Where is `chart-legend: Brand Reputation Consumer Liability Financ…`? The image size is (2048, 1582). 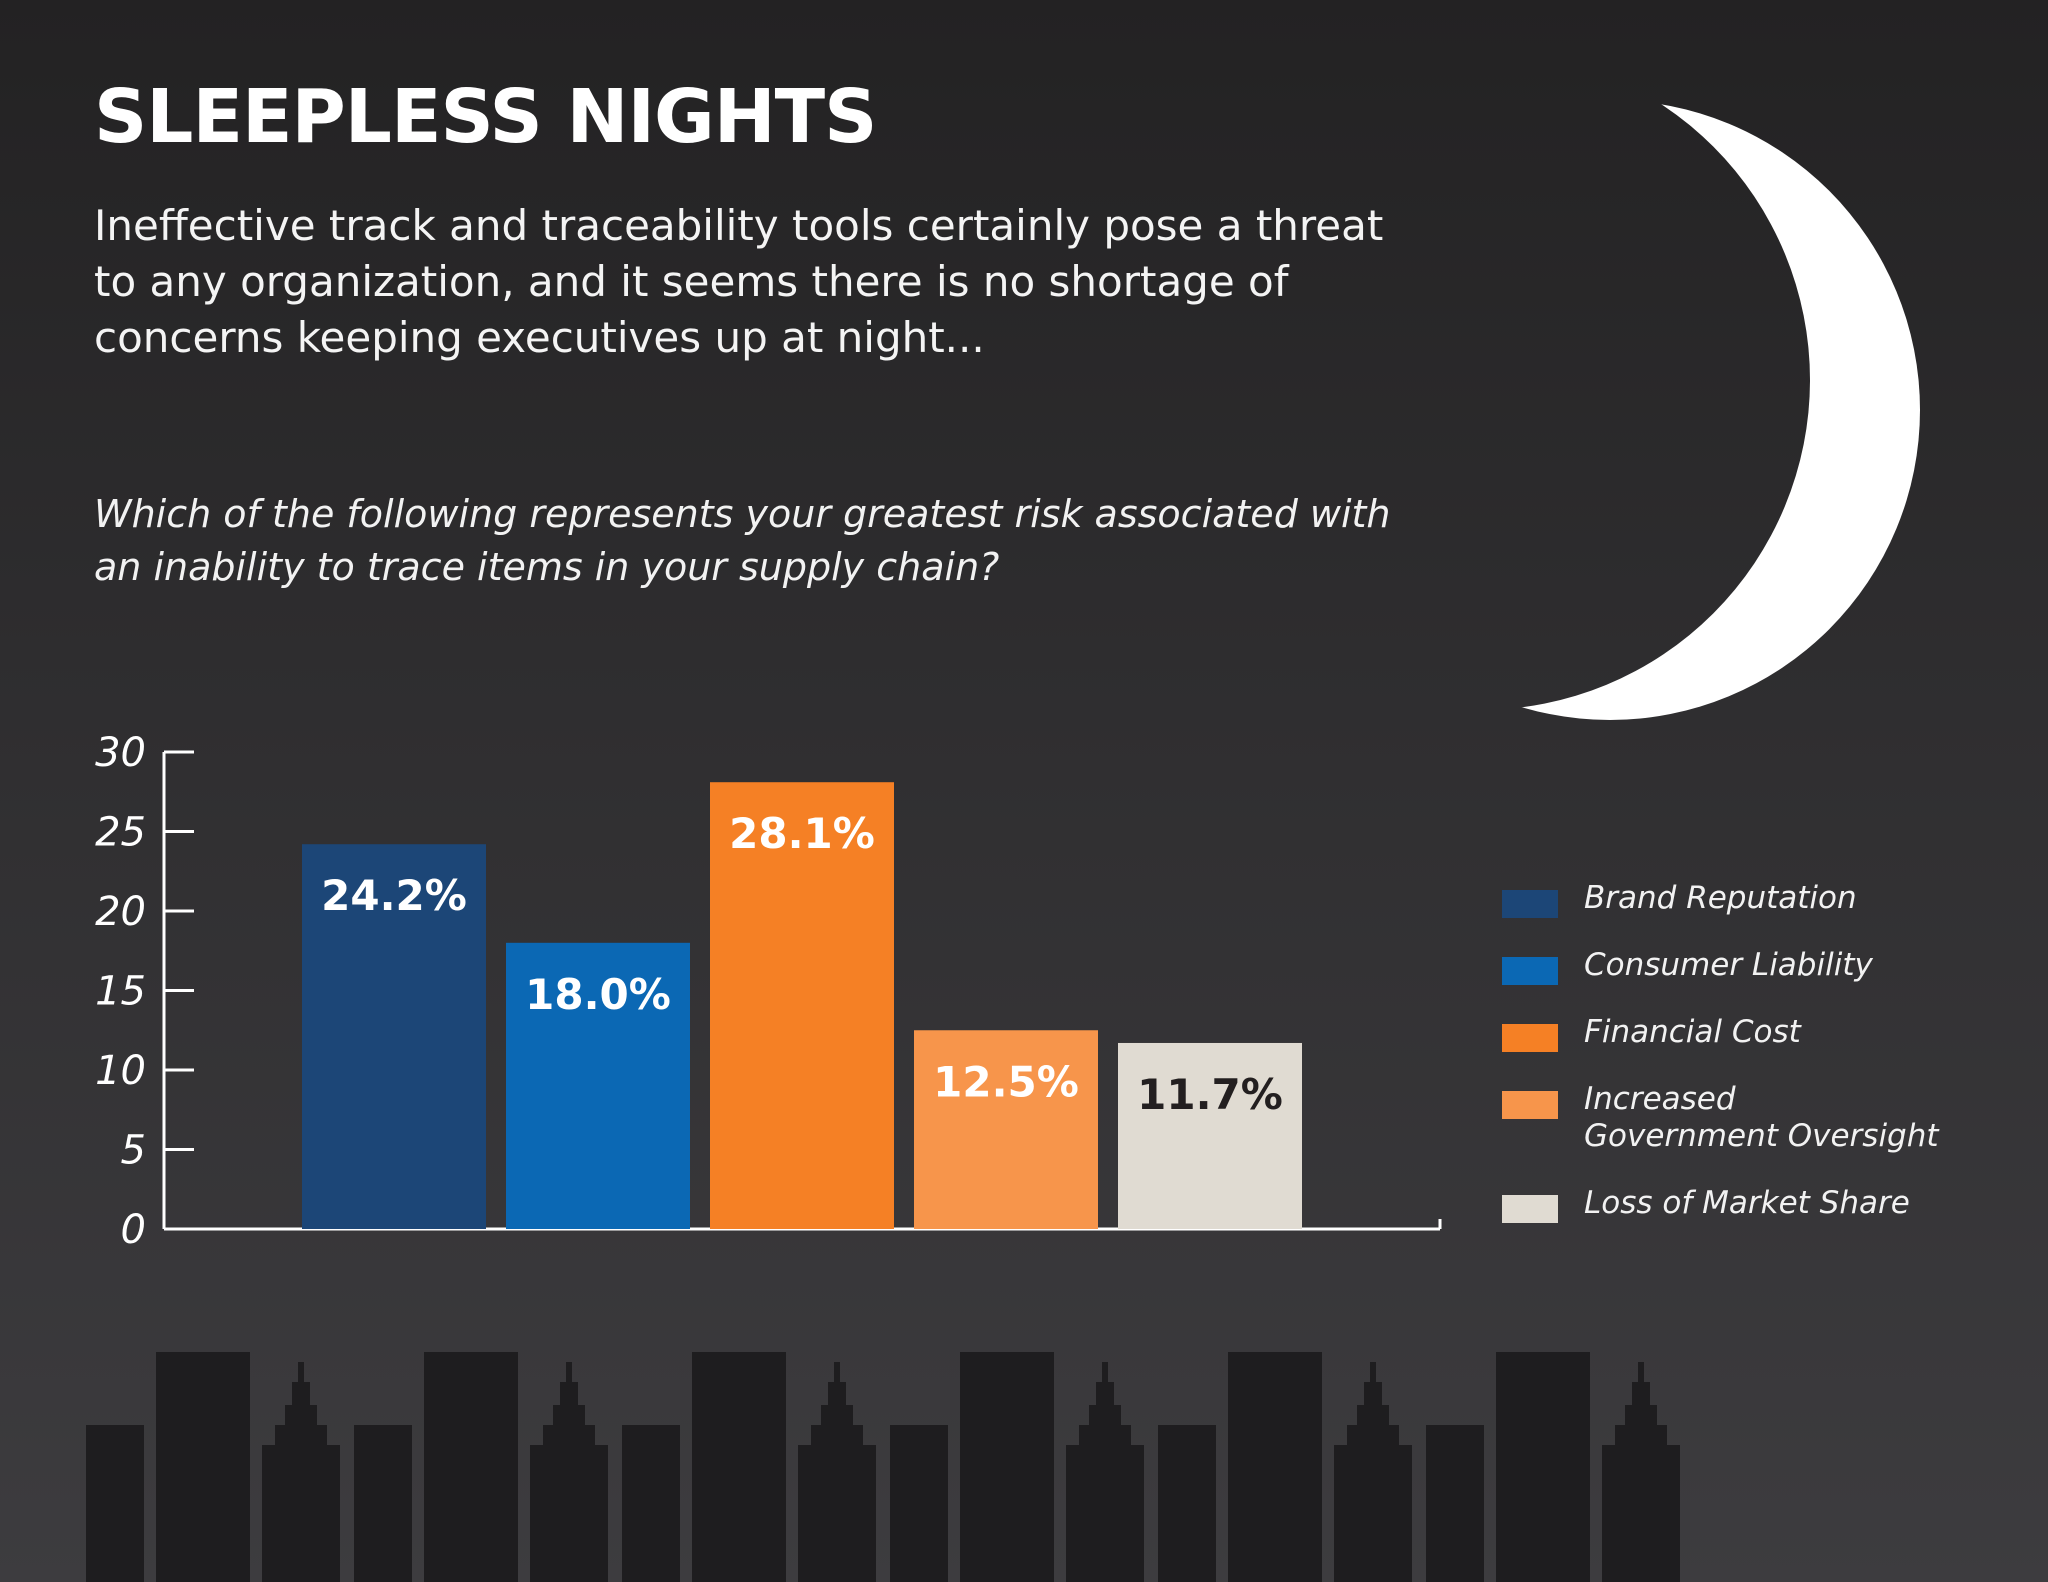 chart-legend: Brand Reputation Consumer Liability Financ… is located at coordinates (1762, 1066).